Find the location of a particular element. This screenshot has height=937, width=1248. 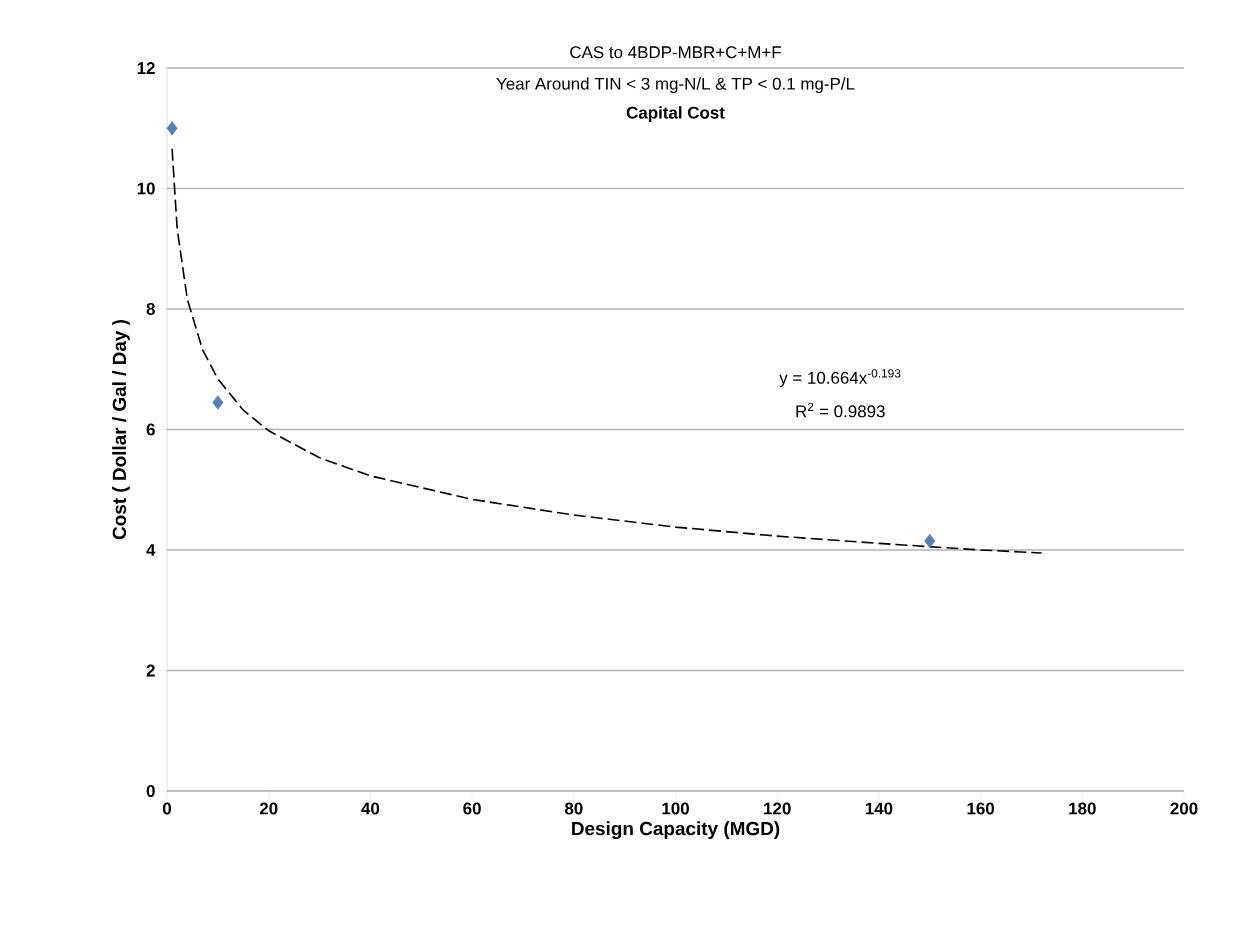

annotation: R$^{2}$ = 0.9893 is located at coordinates (840, 410).